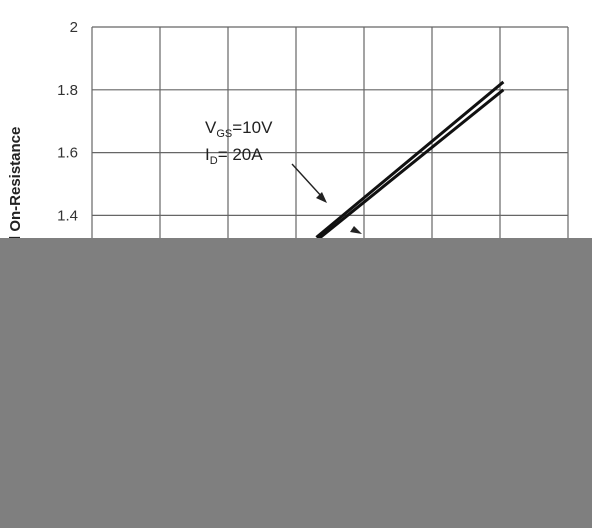 The image size is (592, 528). I want to click on y-tick-label: 1.6, so click(67, 153).